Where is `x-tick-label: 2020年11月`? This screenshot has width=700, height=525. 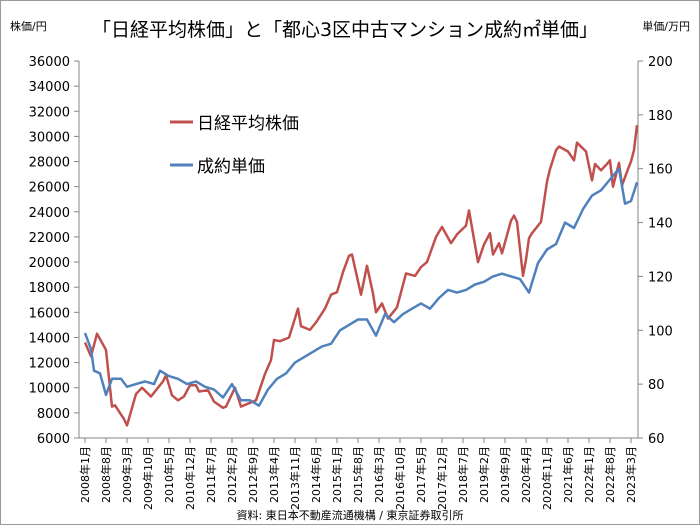
x-tick-label: 2020年11月 is located at coordinates (547, 478).